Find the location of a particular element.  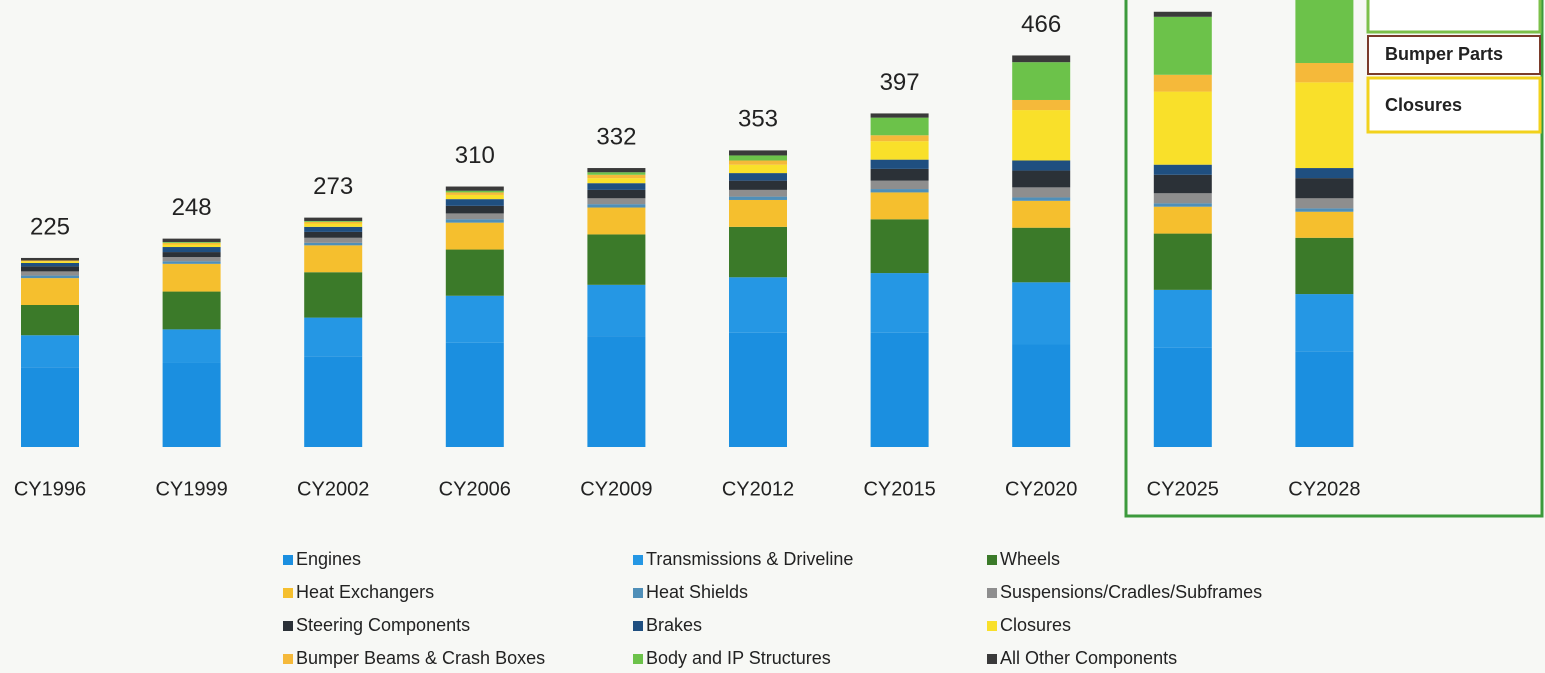

annotation: Bumper Parts is located at coordinates (1444, 54).